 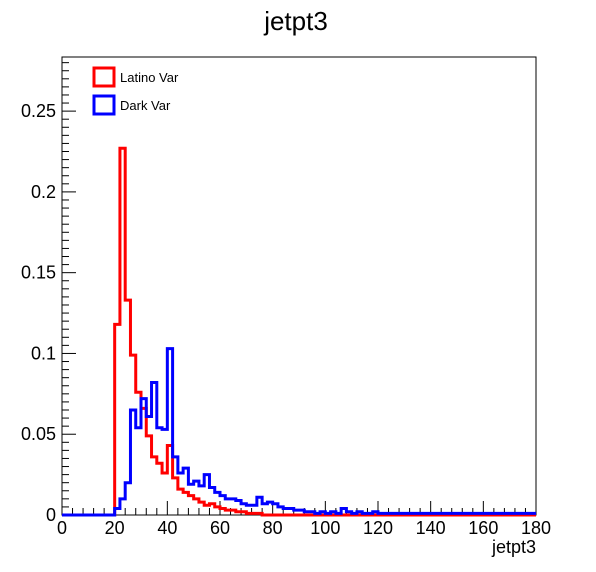 What do you see at coordinates (536, 528) in the screenshot?
I see `x-tick-label: 180` at bounding box center [536, 528].